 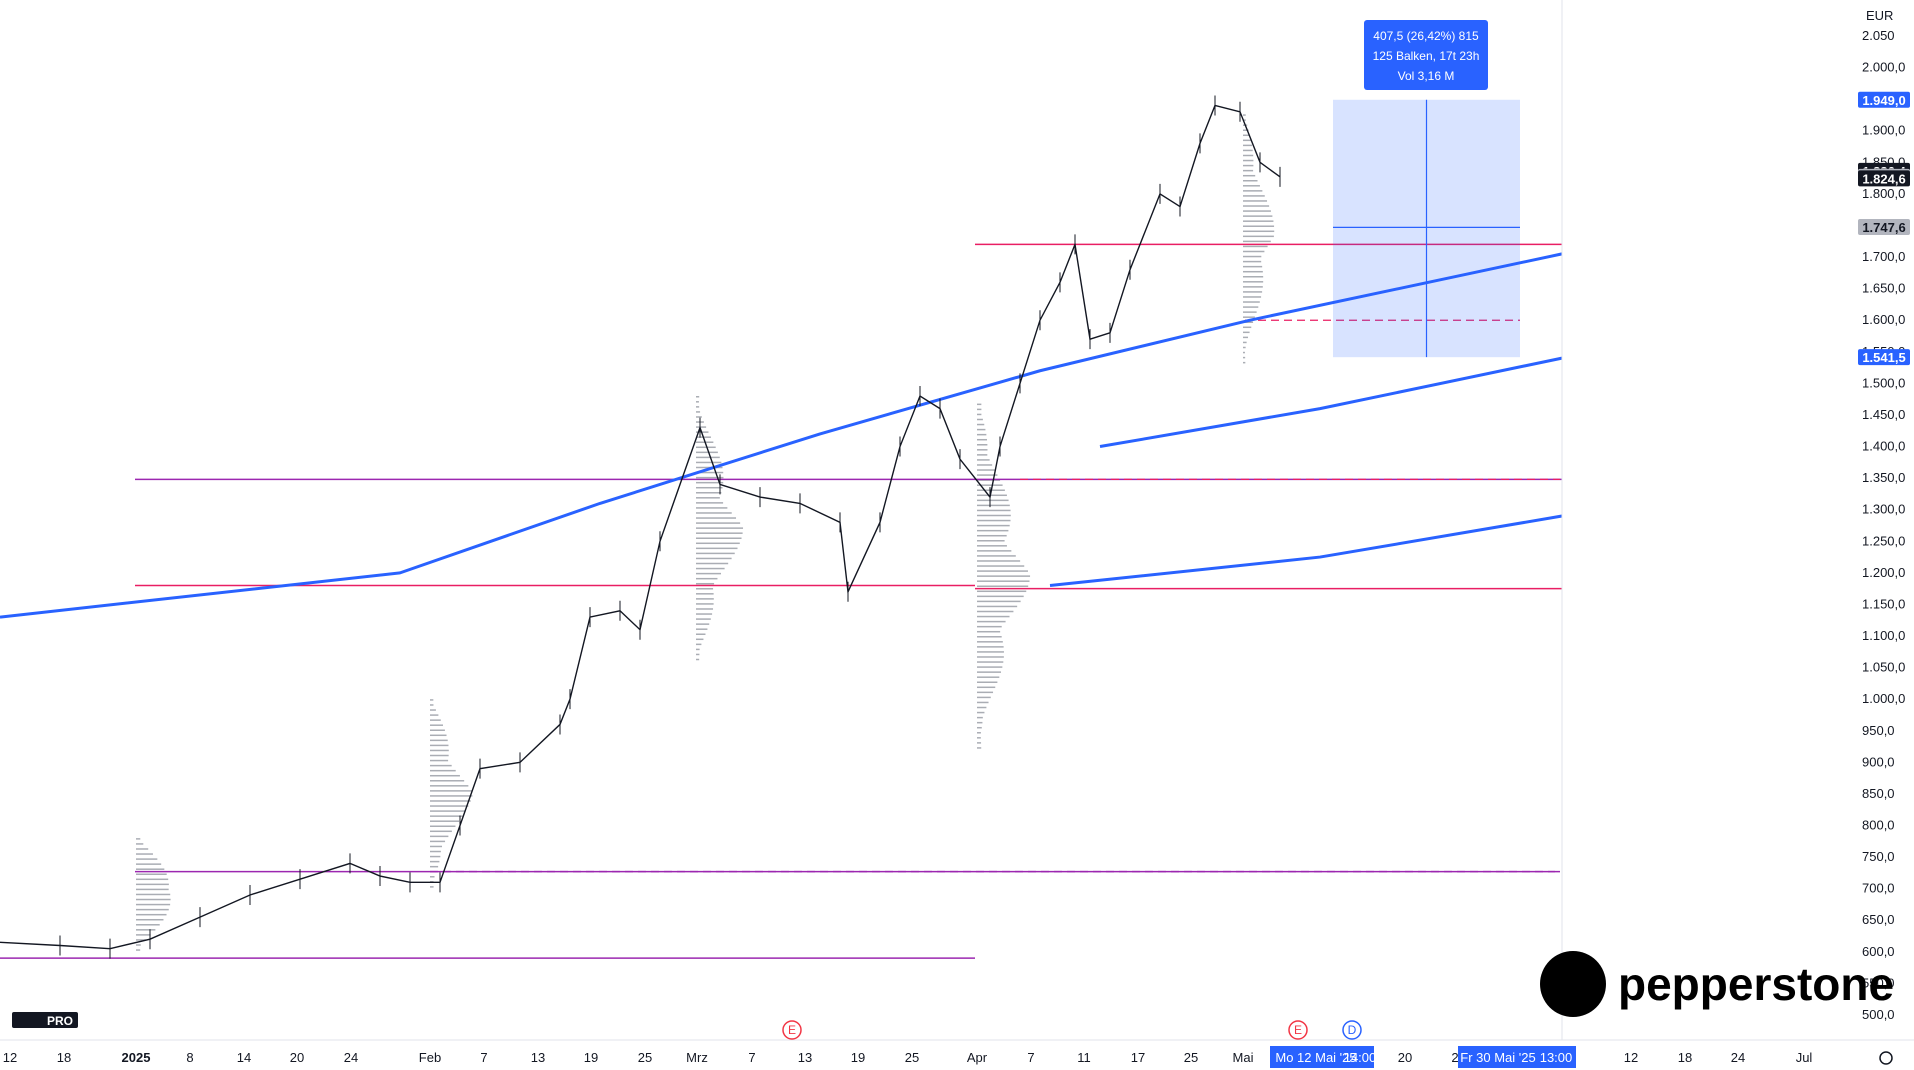 What do you see at coordinates (1331, 402) in the screenshot?
I see `moving-average-line` at bounding box center [1331, 402].